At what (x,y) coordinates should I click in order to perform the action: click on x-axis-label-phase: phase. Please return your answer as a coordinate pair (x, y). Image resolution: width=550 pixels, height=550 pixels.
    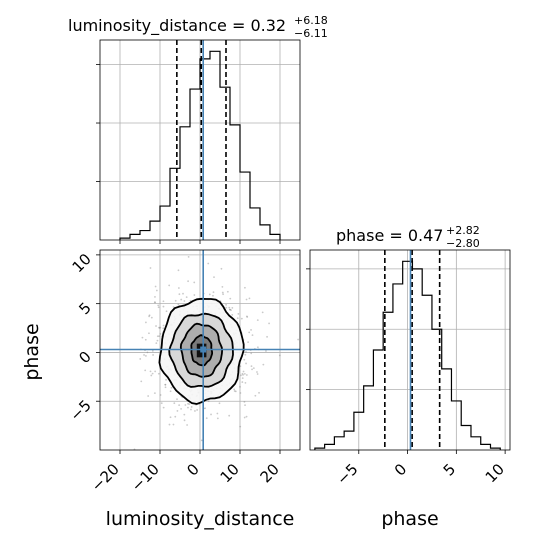
    Looking at the image, I should click on (409, 519).